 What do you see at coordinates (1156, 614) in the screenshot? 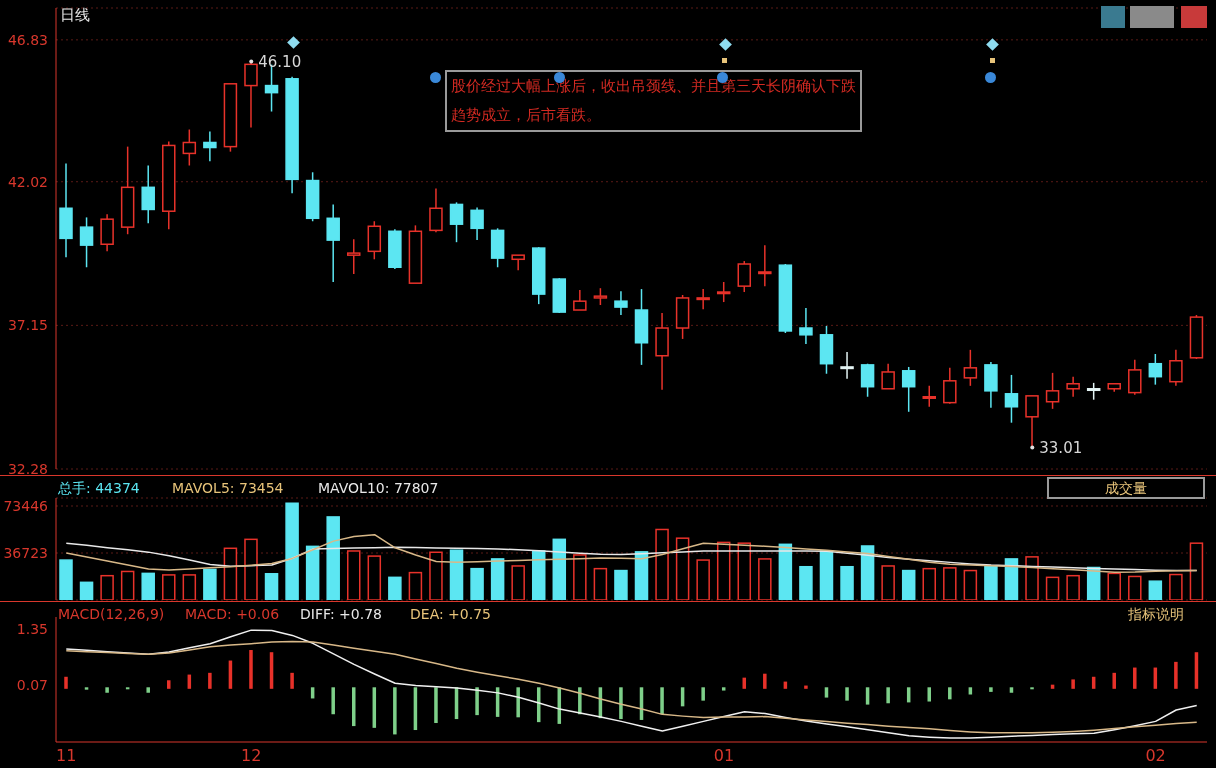
I see `annotation: 指标说明` at bounding box center [1156, 614].